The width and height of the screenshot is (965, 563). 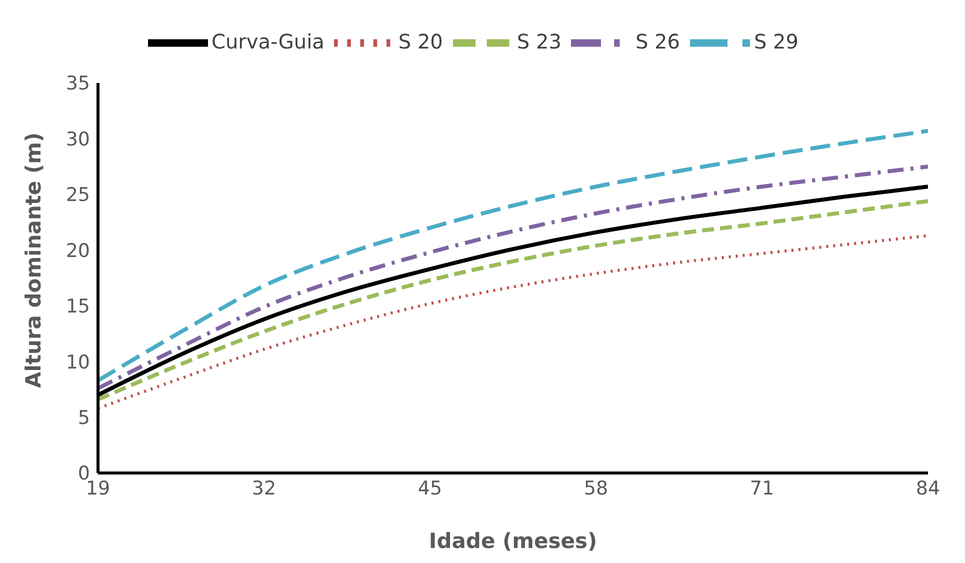 What do you see at coordinates (420, 41) in the screenshot?
I see `legend-label: S 20` at bounding box center [420, 41].